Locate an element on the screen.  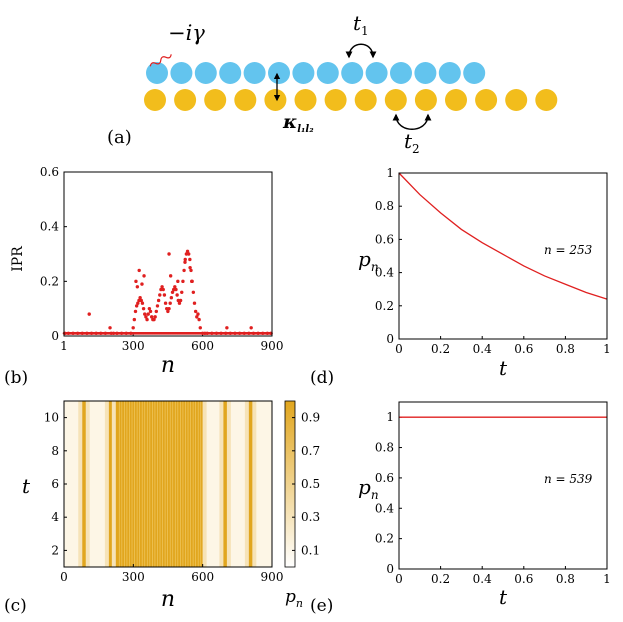
panel-d-label: (d) is located at coordinates (322, 378).